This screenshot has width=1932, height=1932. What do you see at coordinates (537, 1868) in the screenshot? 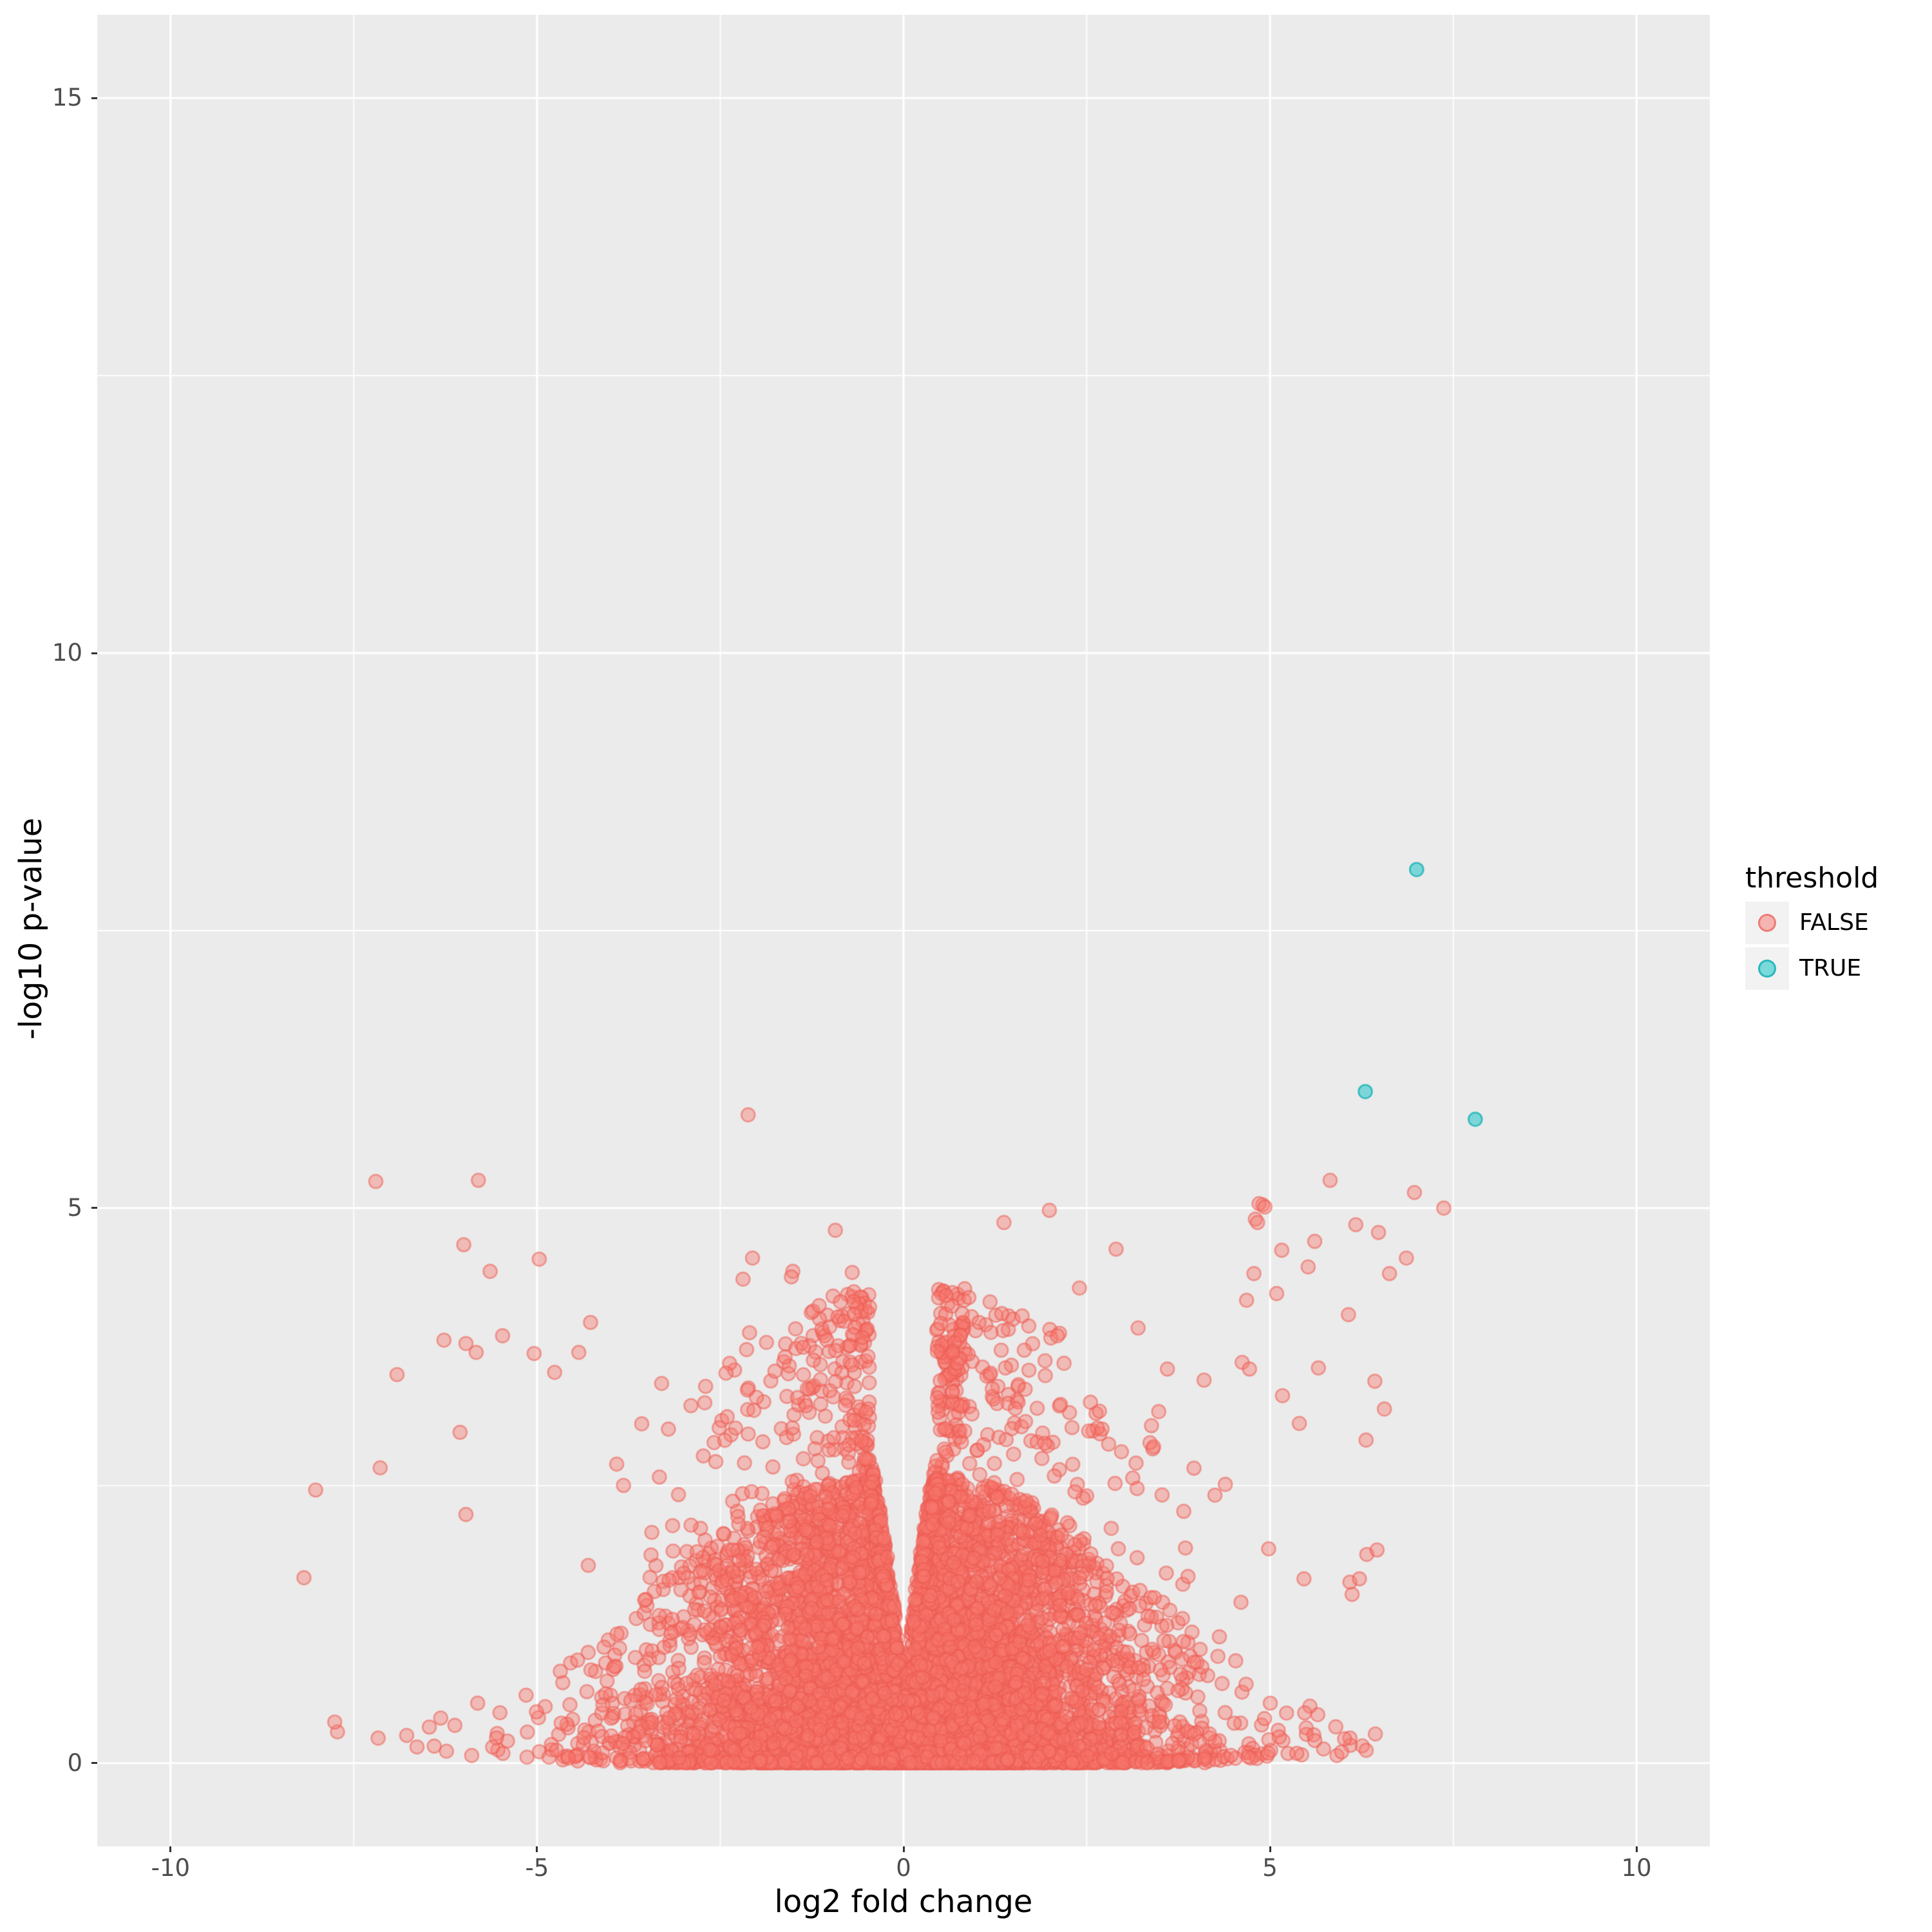
I see `x-tick-label: -5` at bounding box center [537, 1868].